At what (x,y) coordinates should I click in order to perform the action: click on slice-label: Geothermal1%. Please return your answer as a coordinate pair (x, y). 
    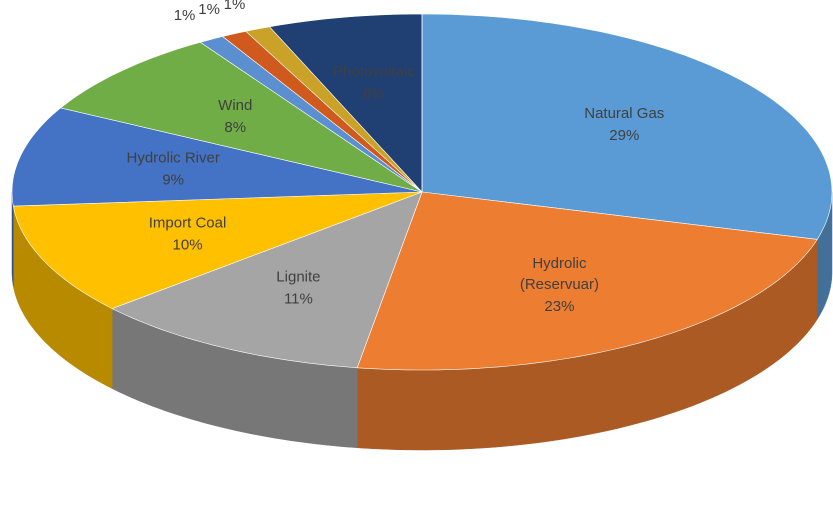
    Looking at the image, I should click on (209, 9).